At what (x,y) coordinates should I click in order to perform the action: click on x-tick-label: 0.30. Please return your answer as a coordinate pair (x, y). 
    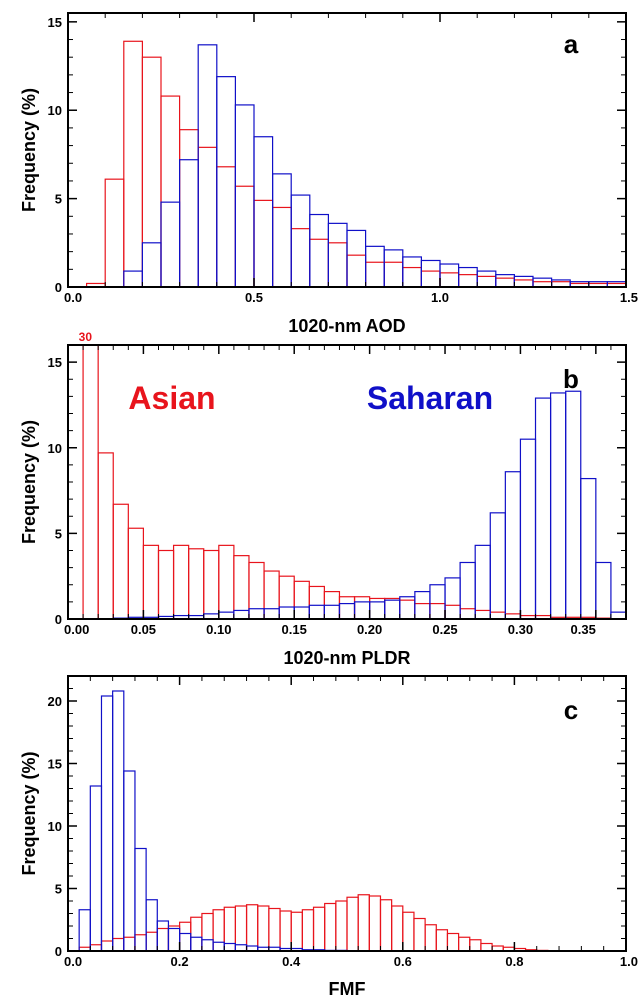
    Looking at the image, I should click on (520, 629).